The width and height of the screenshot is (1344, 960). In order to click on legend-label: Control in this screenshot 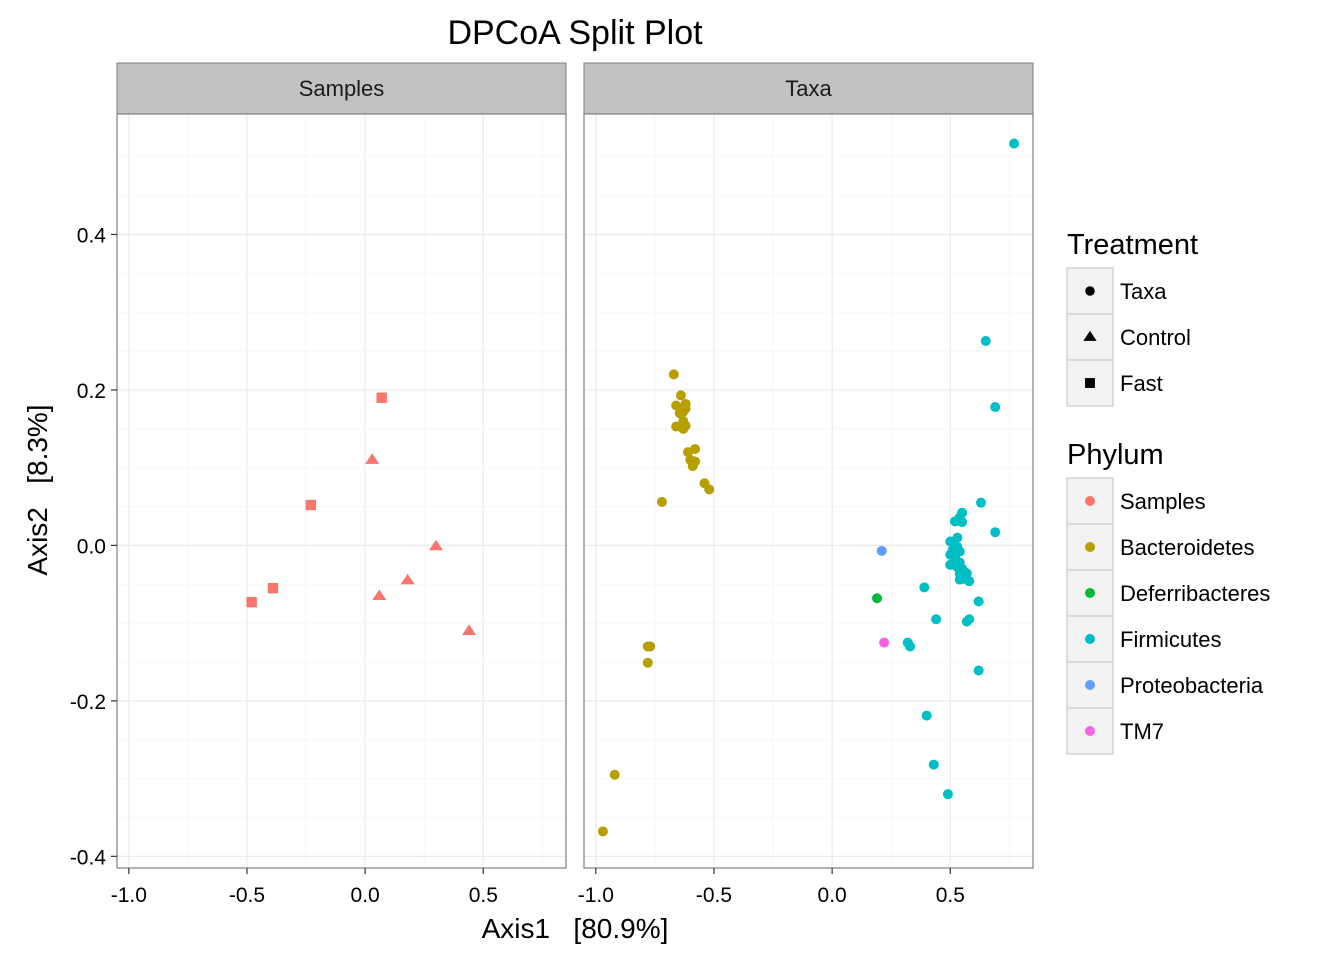, I will do `click(1155, 337)`.